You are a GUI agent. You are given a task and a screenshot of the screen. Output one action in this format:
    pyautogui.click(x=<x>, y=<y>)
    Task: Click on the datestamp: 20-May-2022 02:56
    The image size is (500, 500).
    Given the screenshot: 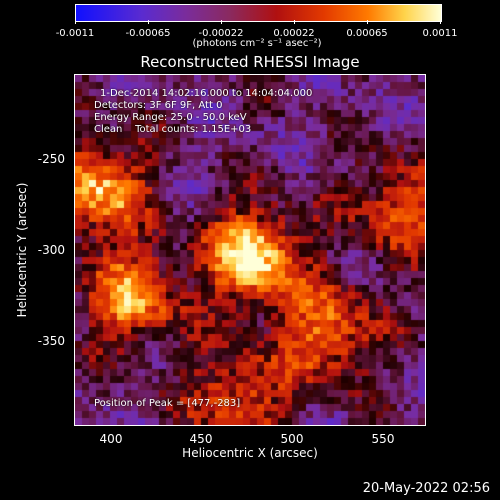 What is the action you would take?
    pyautogui.click(x=426, y=488)
    